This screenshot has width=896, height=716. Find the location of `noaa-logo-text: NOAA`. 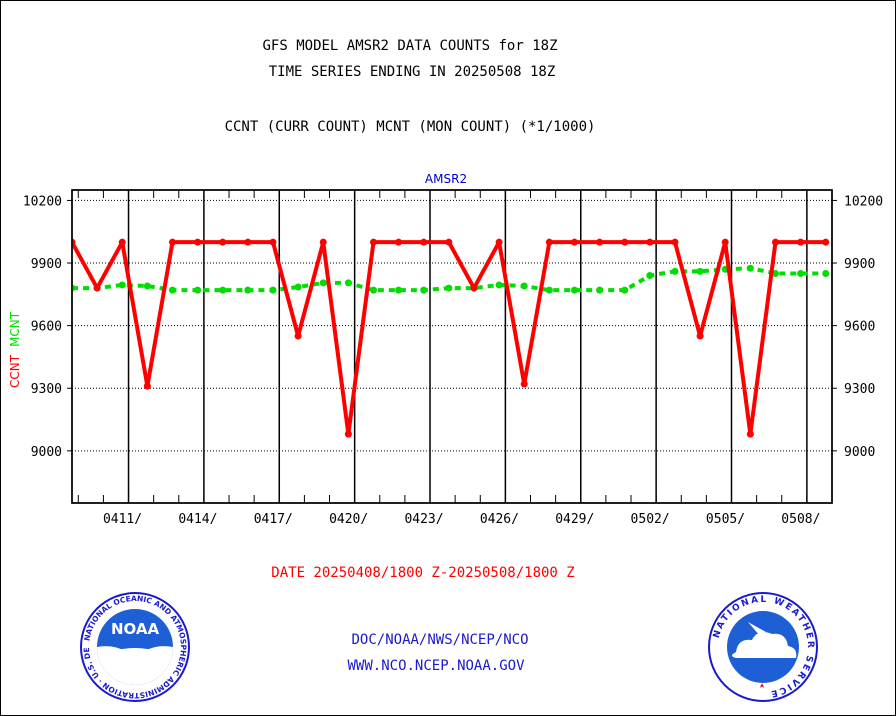

noaa-logo-text: NOAA is located at coordinates (135, 629).